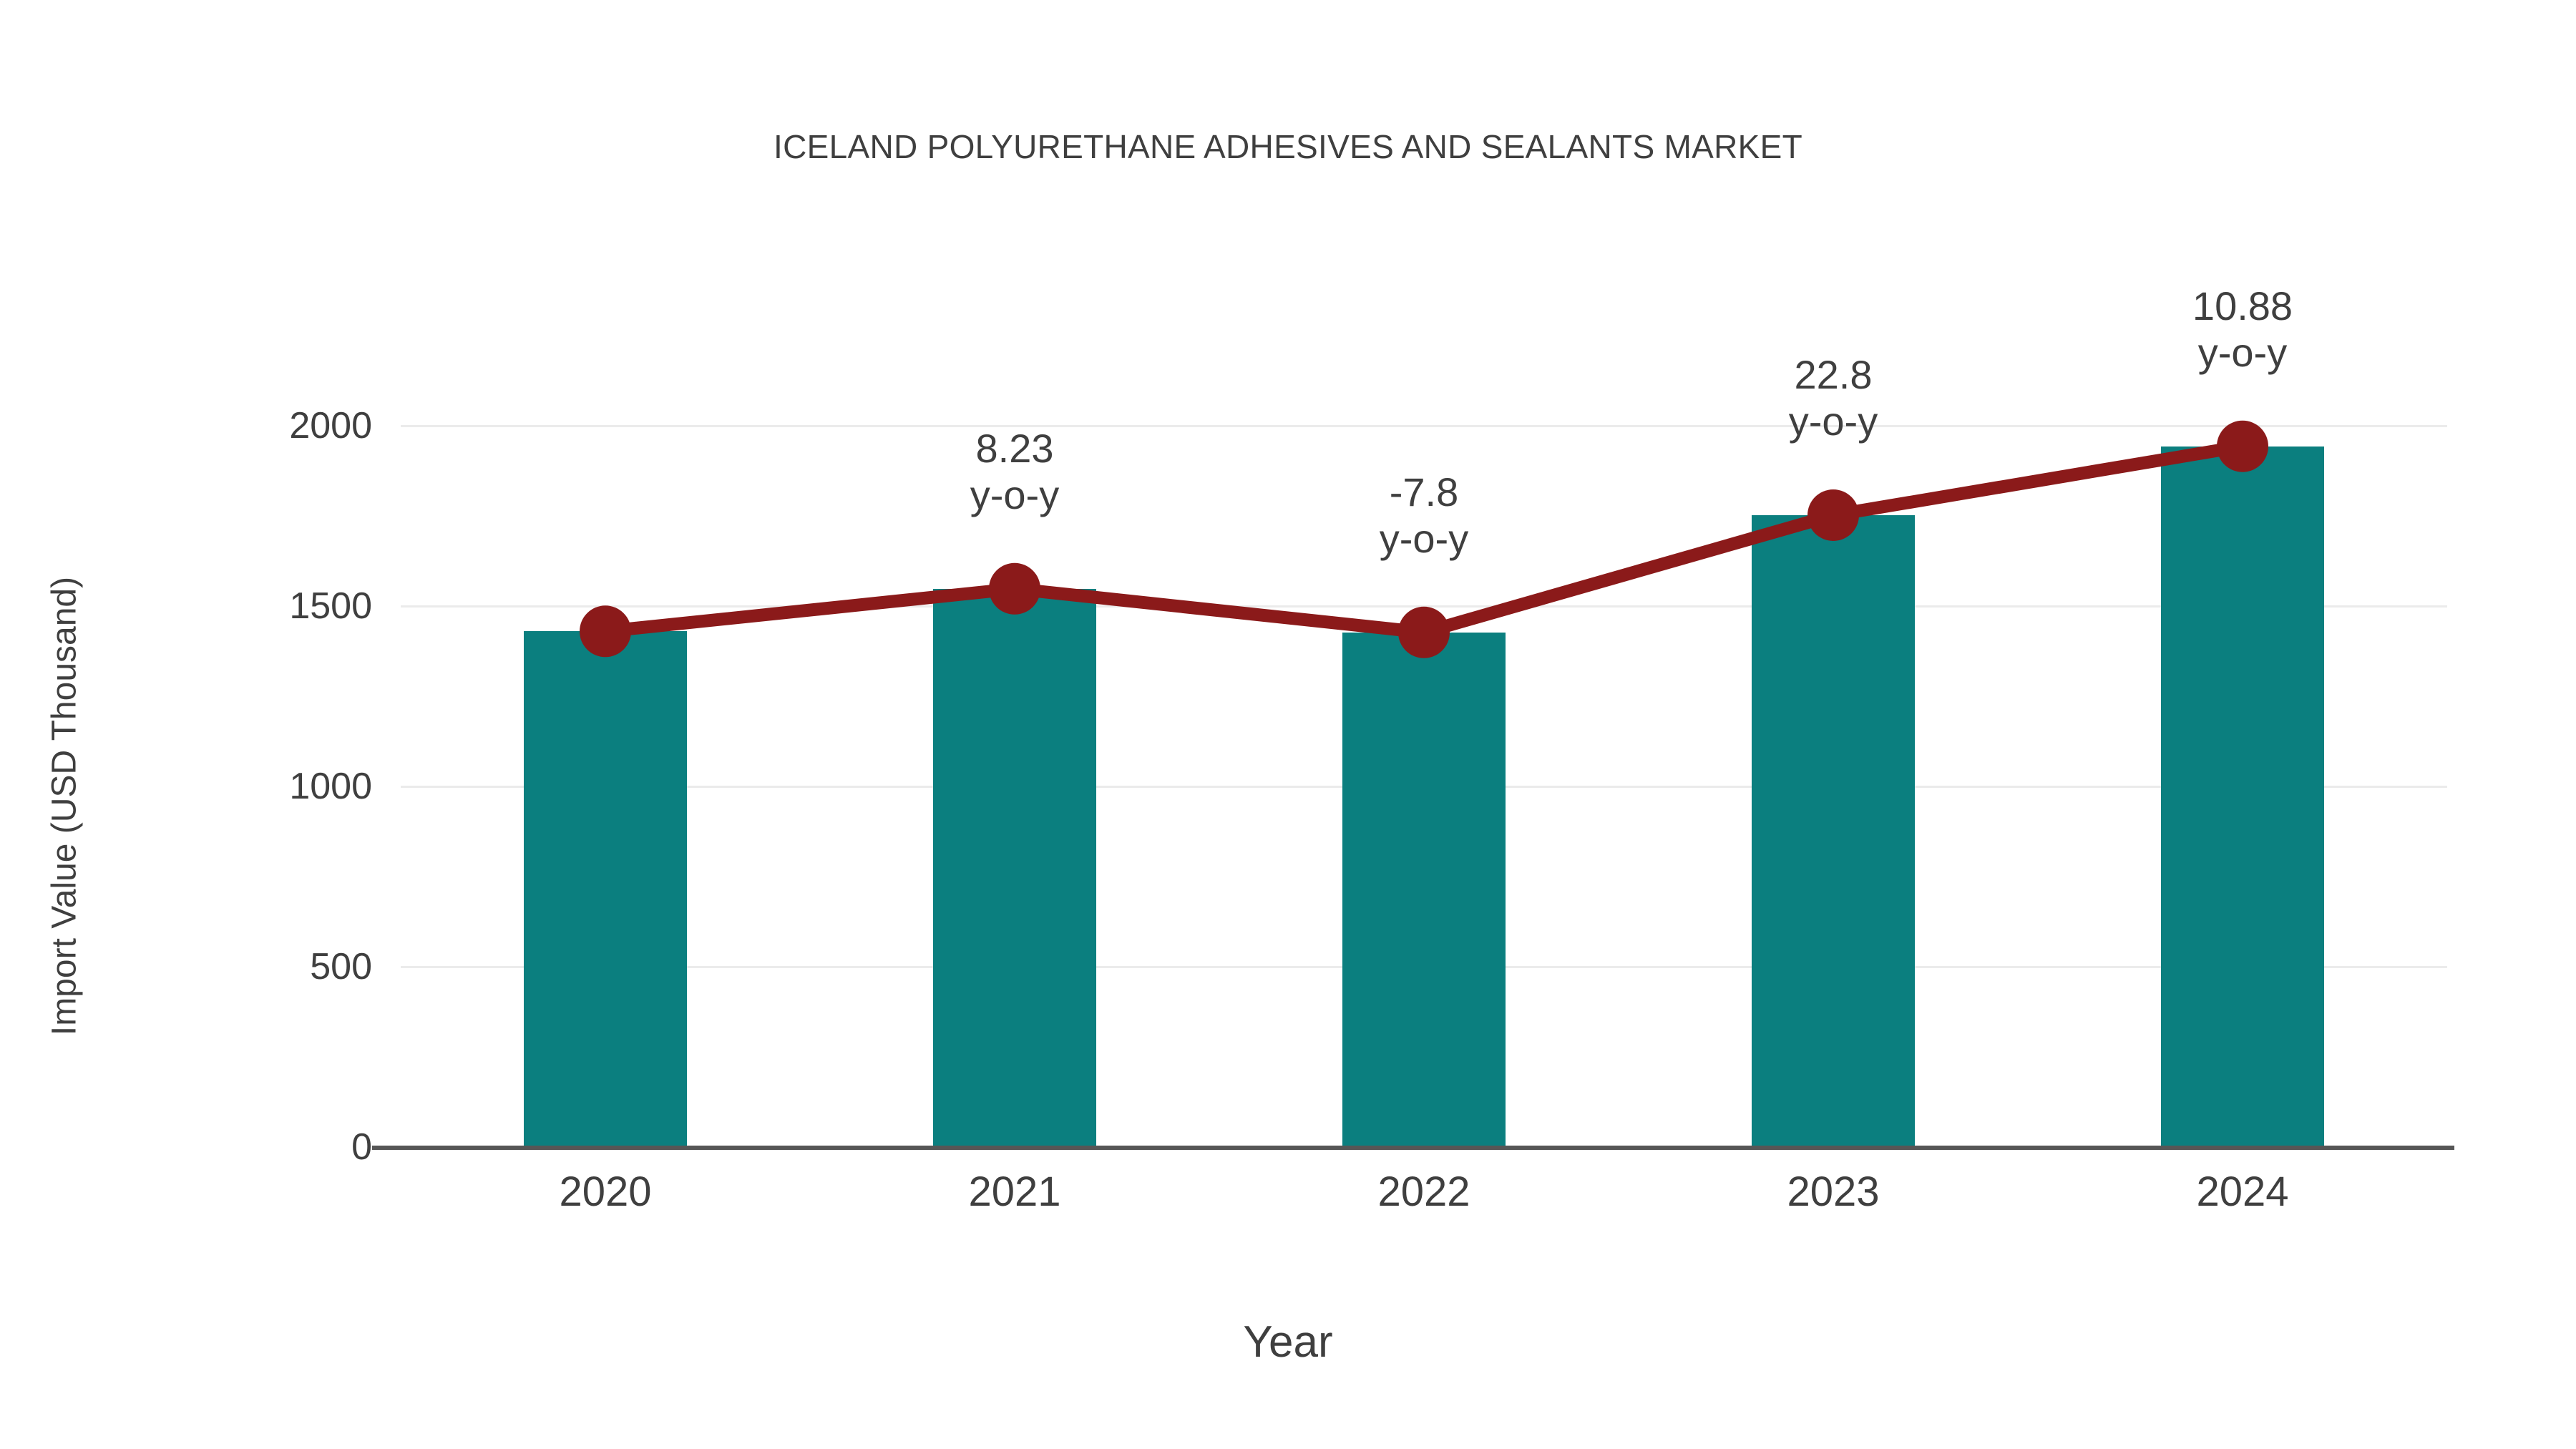 The image size is (2576, 1449). What do you see at coordinates (605, 1192) in the screenshot?
I see `x-axis-tick-label-2020: 2020` at bounding box center [605, 1192].